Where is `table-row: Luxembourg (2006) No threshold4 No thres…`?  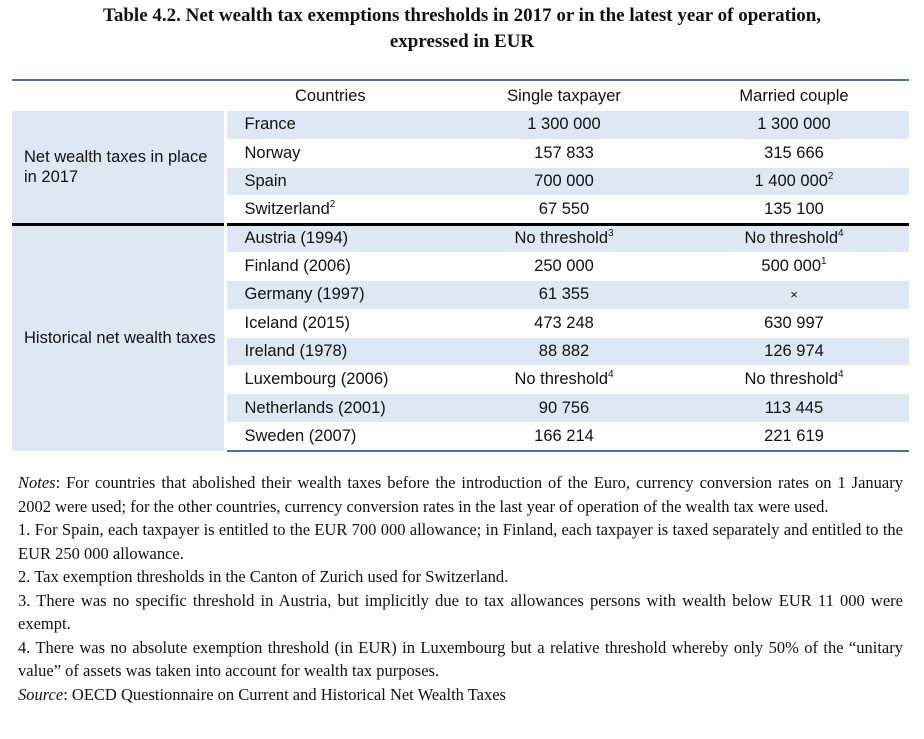 table-row: Luxembourg (2006) No threshold4 No thres… is located at coordinates (460, 380).